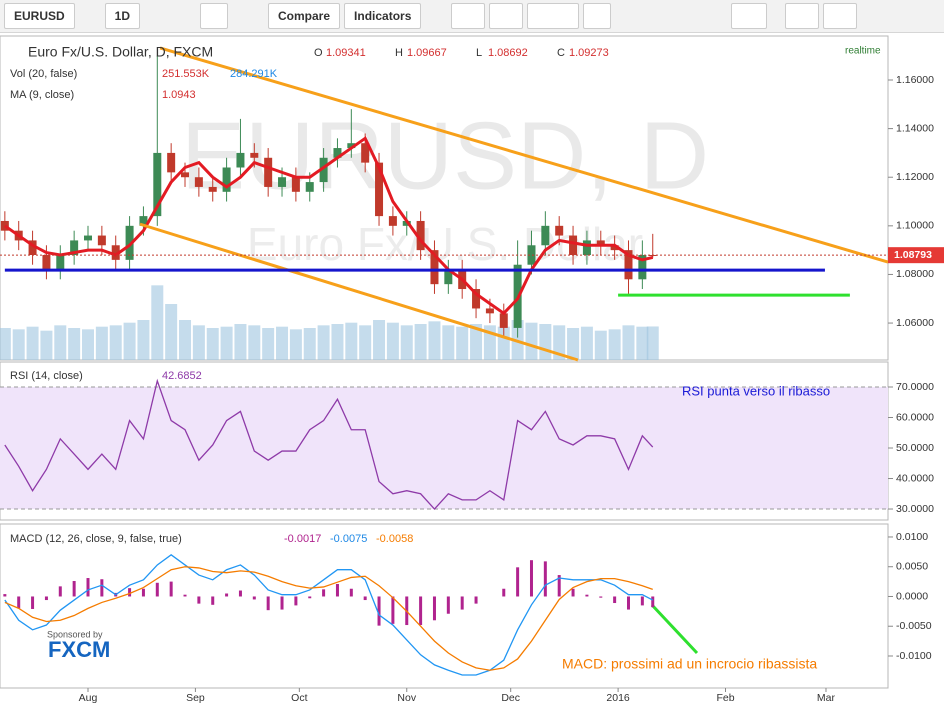 The image size is (944, 705). What do you see at coordinates (915, 417) in the screenshot?
I see `y-tick-label: 60.0000` at bounding box center [915, 417].